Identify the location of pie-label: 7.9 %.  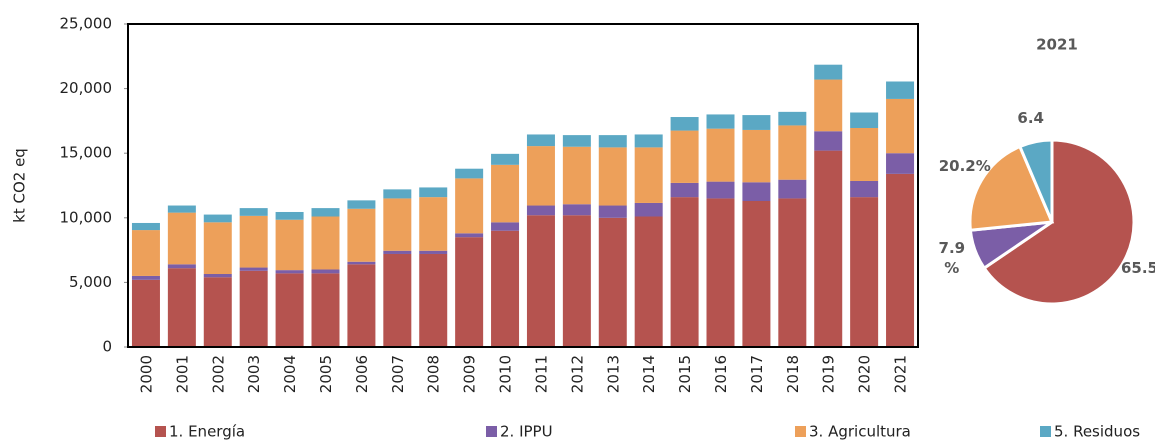
(952, 258).